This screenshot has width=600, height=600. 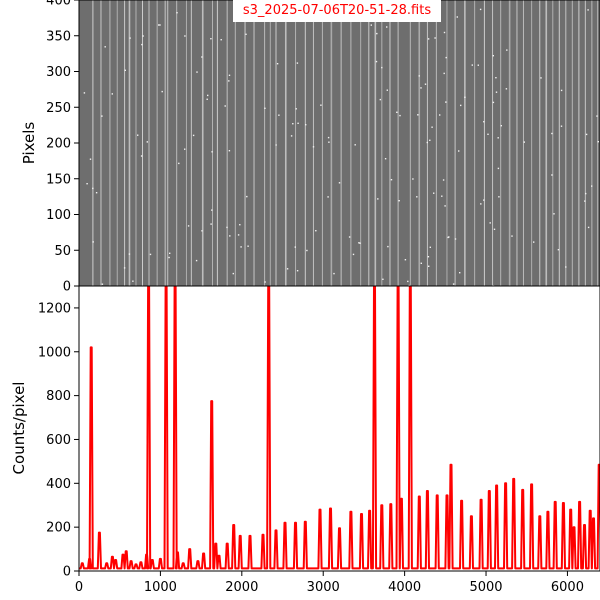 What do you see at coordinates (58, 144) in the screenshot?
I see `image-y-tick-label: 200` at bounding box center [58, 144].